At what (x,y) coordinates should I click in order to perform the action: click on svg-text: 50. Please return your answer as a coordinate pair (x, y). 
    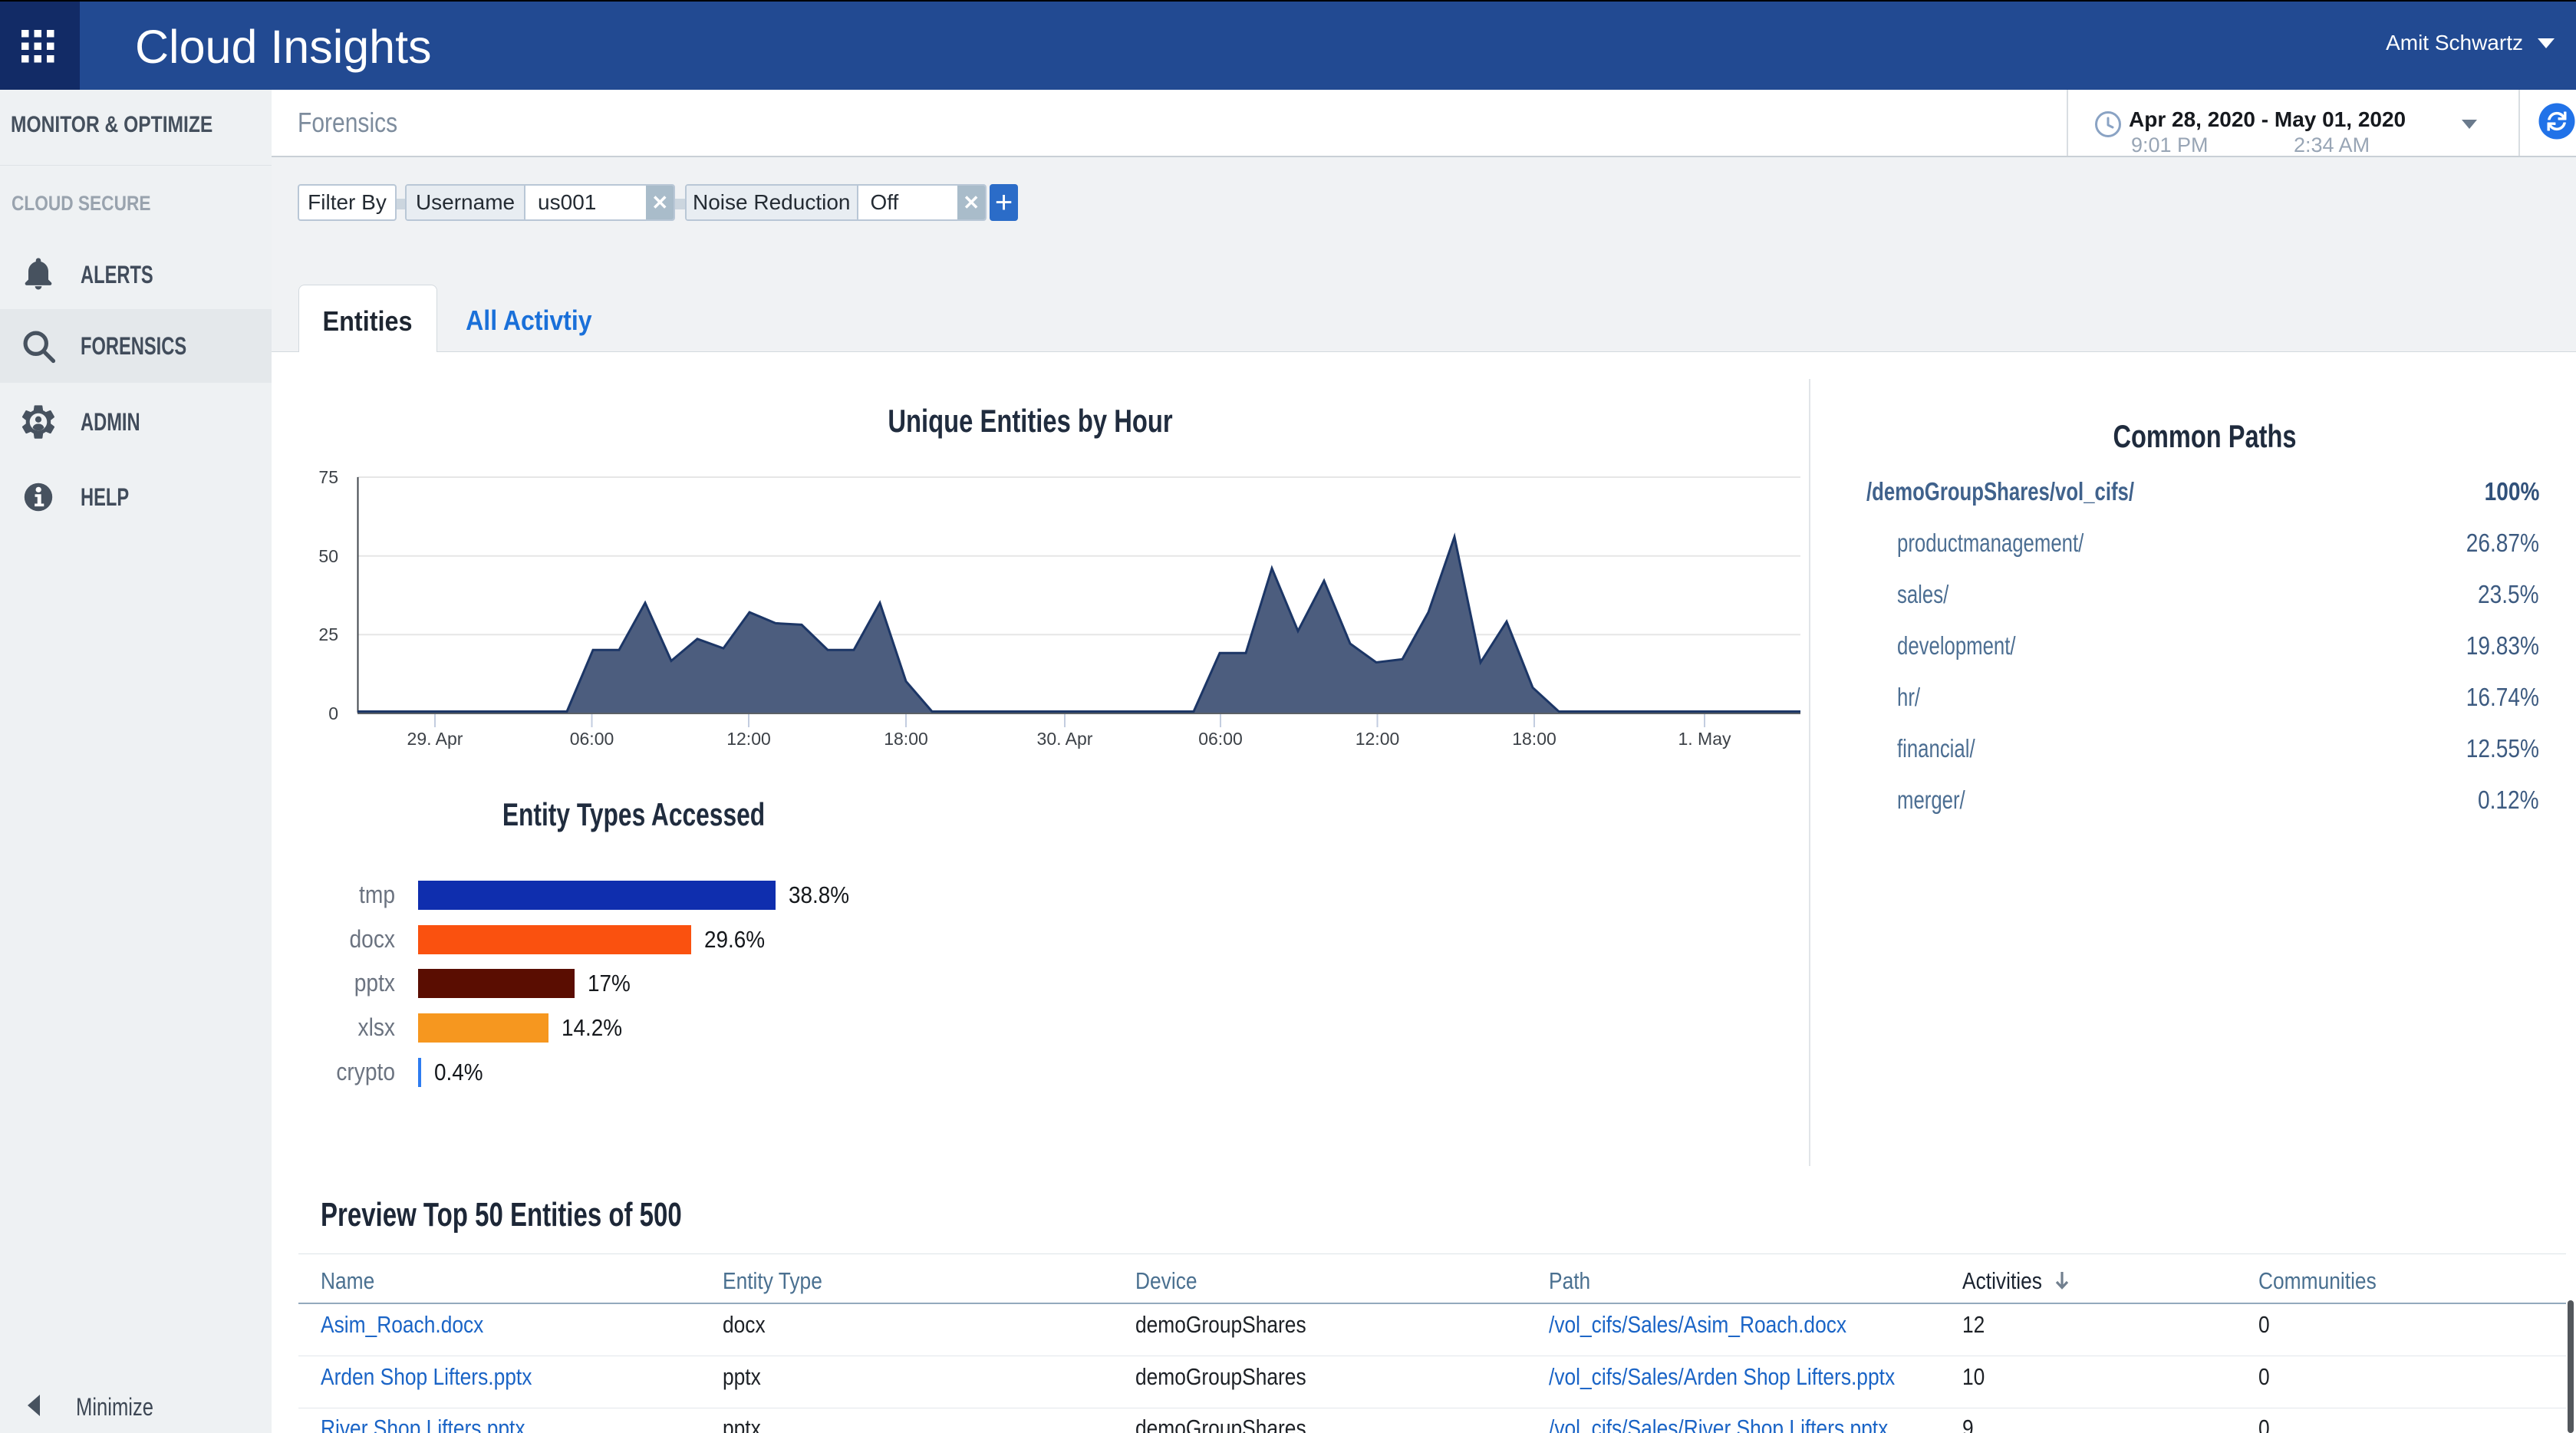
    Looking at the image, I should click on (328, 556).